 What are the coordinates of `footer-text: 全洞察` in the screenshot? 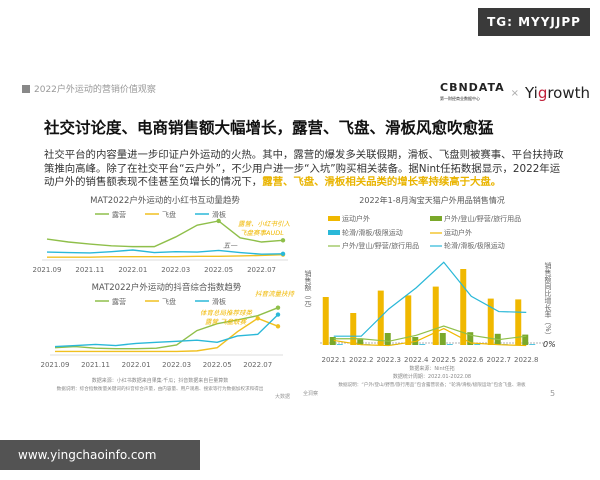 It's located at (310, 393).